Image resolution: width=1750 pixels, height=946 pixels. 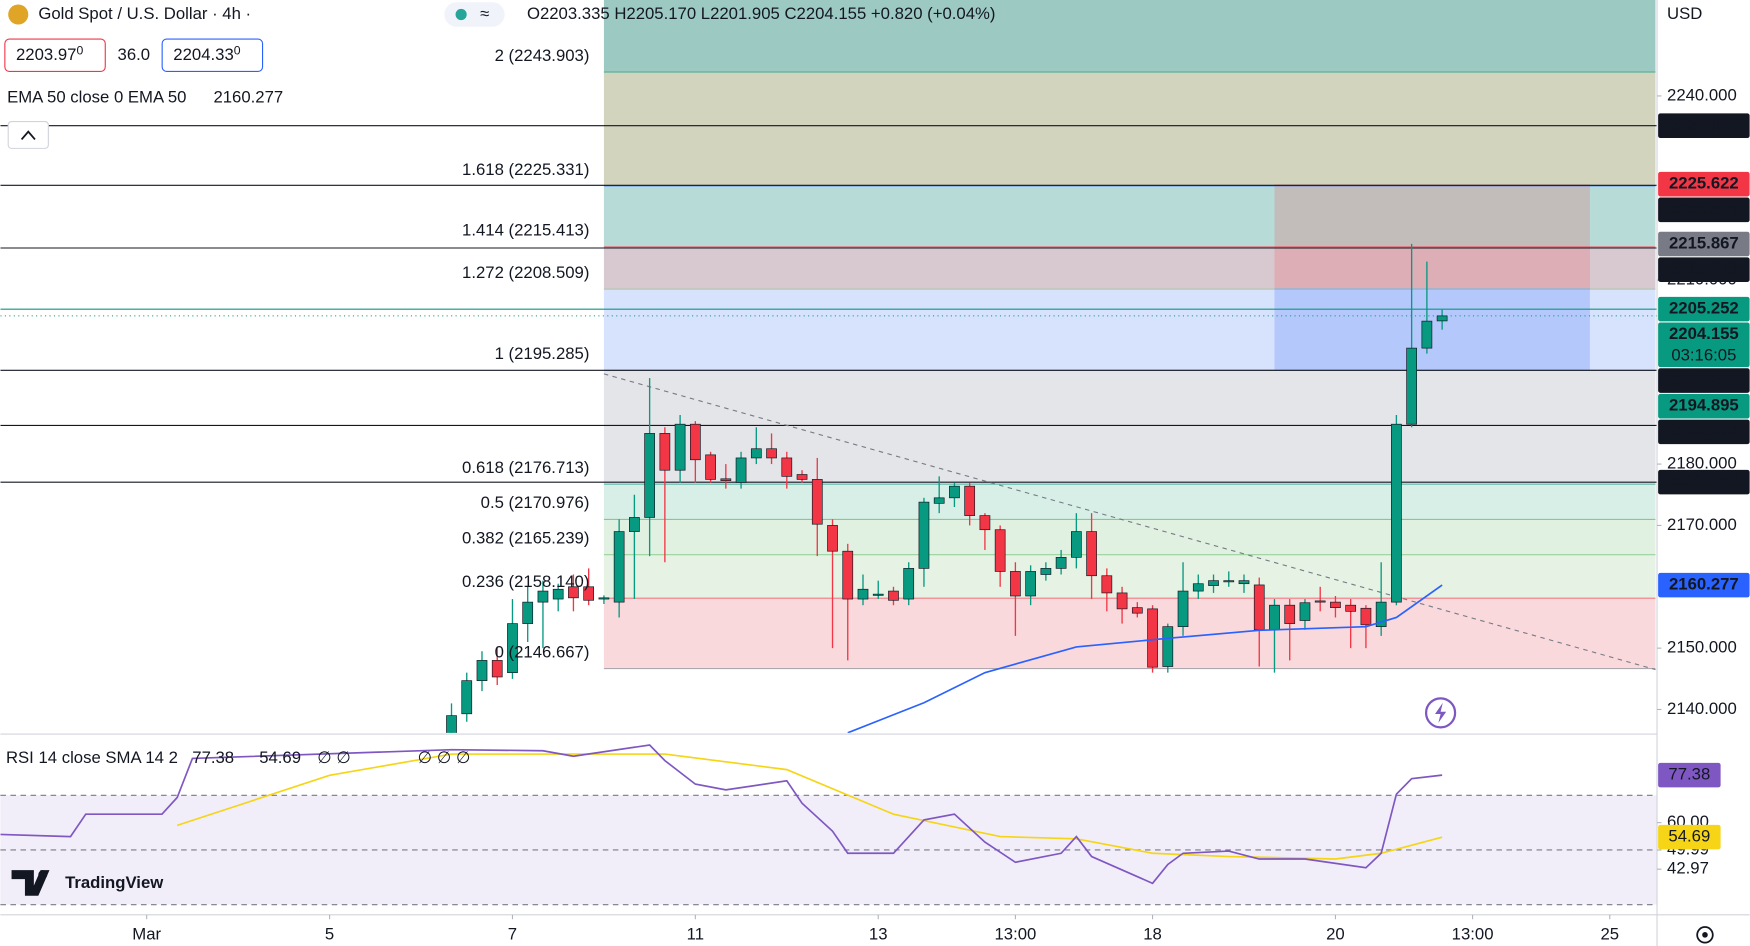 What do you see at coordinates (1689, 774) in the screenshot?
I see `rsi-badge-label: 77.38` at bounding box center [1689, 774].